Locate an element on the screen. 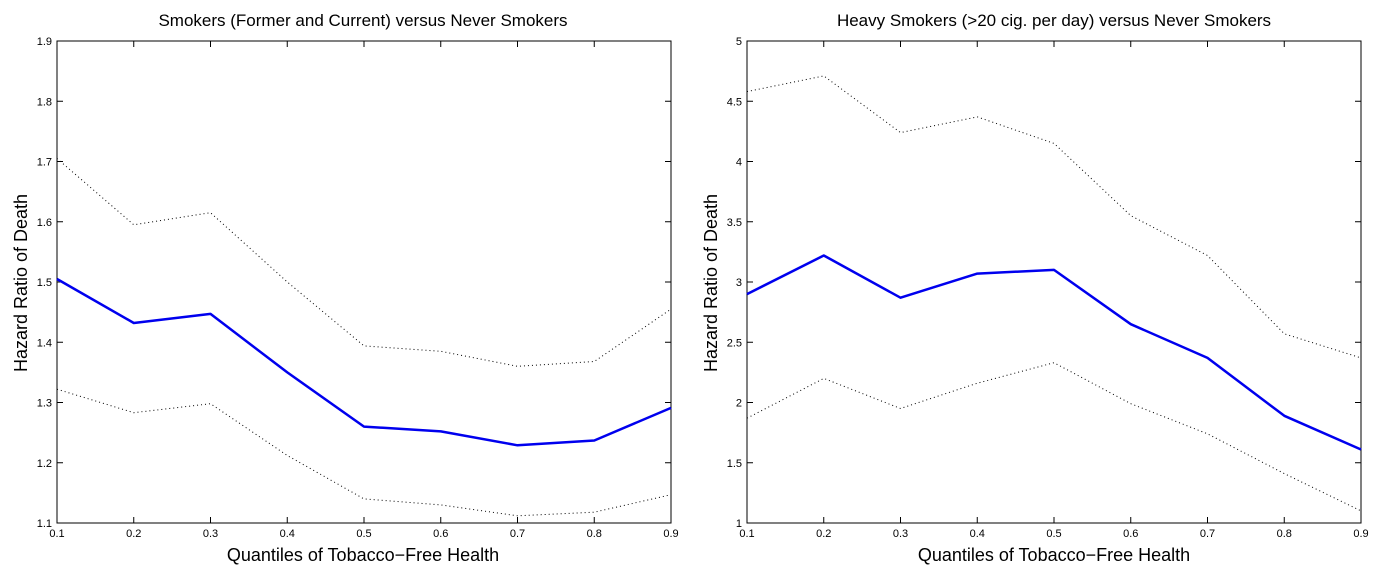 This screenshot has width=1373, height=566. y-tick-label: 1.4 is located at coordinates (44, 343).